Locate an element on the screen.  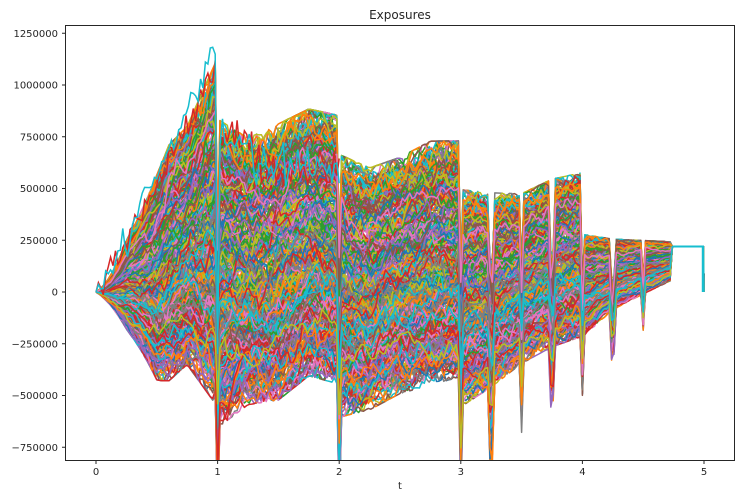
x-axis-label: t is located at coordinates (400, 486).